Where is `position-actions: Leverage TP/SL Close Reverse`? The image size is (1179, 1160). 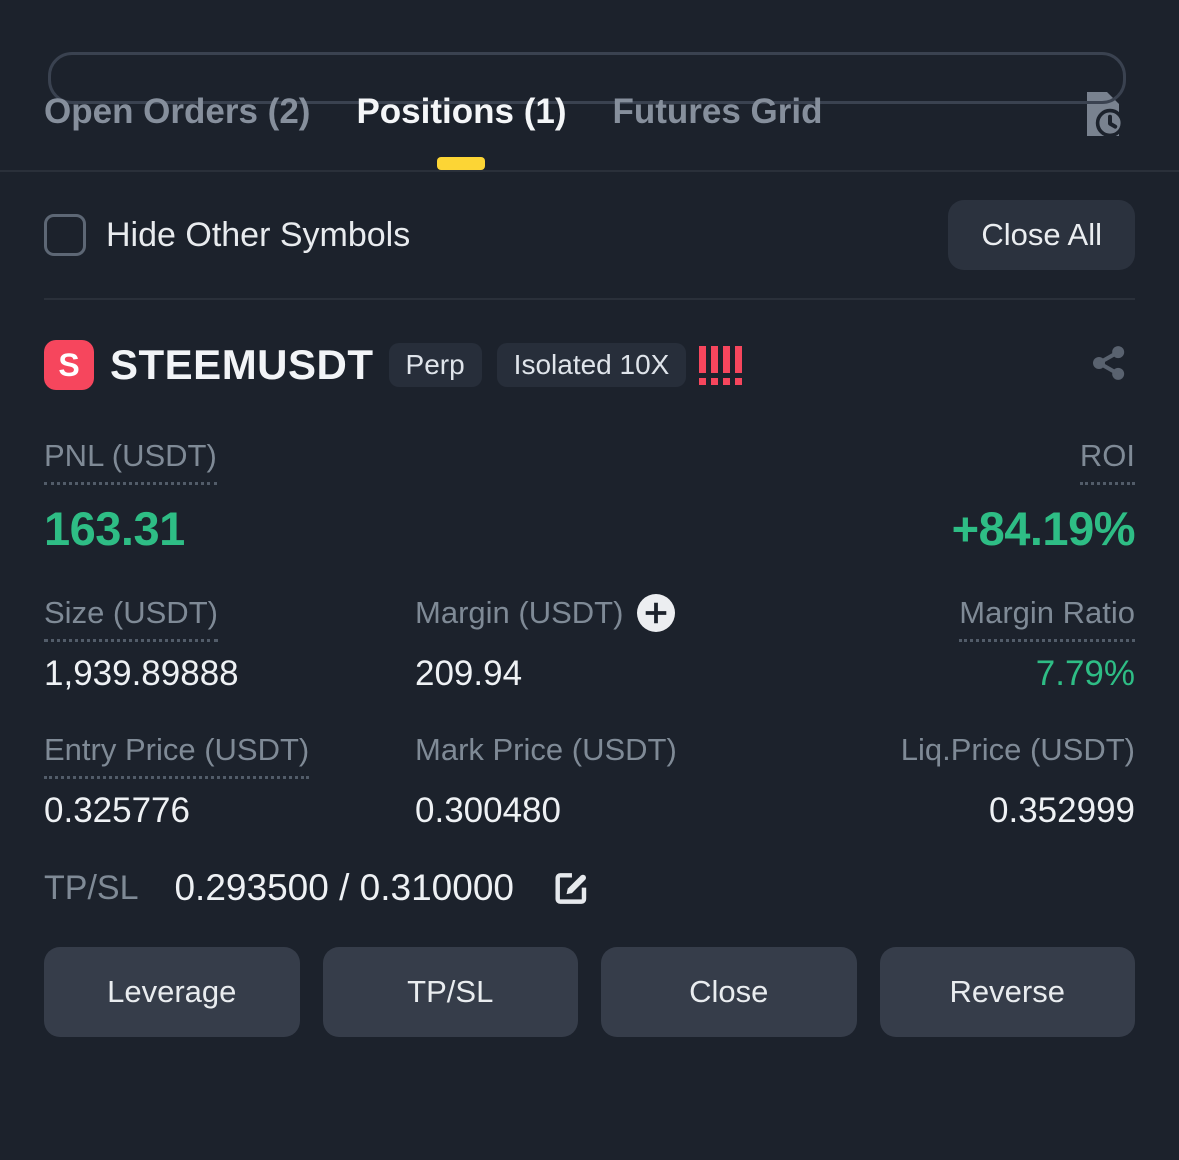
position-actions: Leverage TP/SL Close Reverse is located at coordinates (589, 992).